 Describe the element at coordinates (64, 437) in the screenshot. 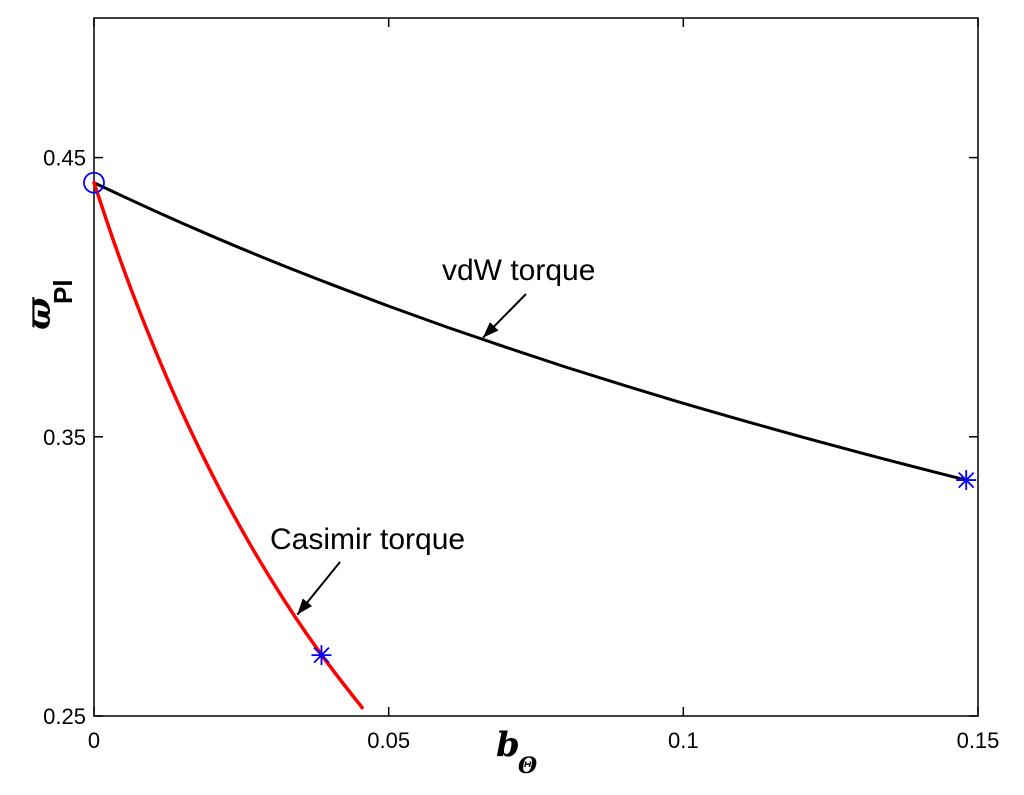

I see `y-tick-label: 0.35` at that location.